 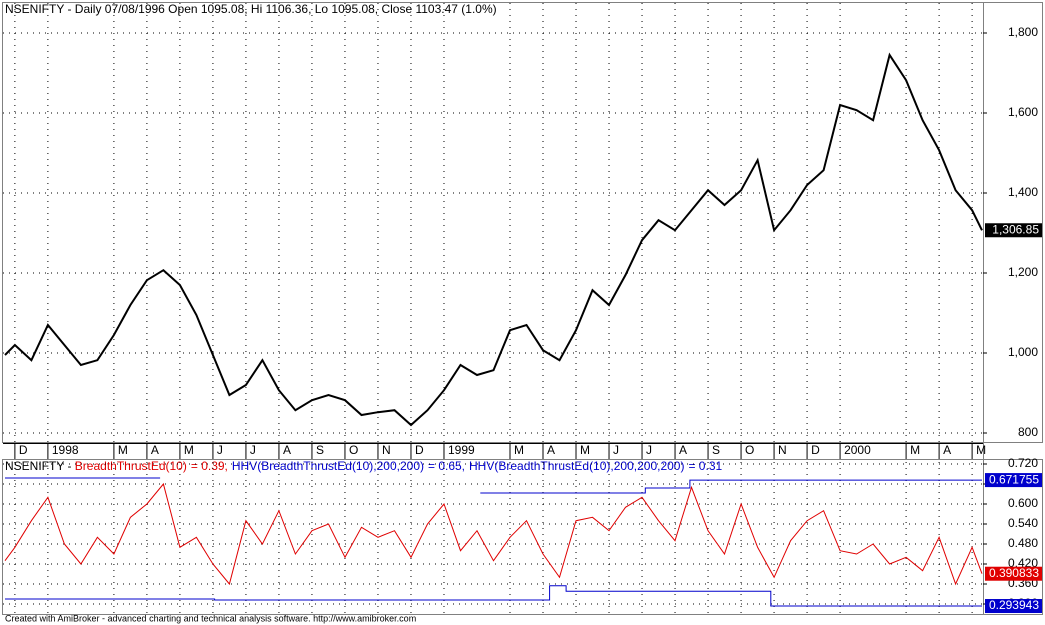 I want to click on y-tick-label: 1,000, so click(x=1023, y=352).